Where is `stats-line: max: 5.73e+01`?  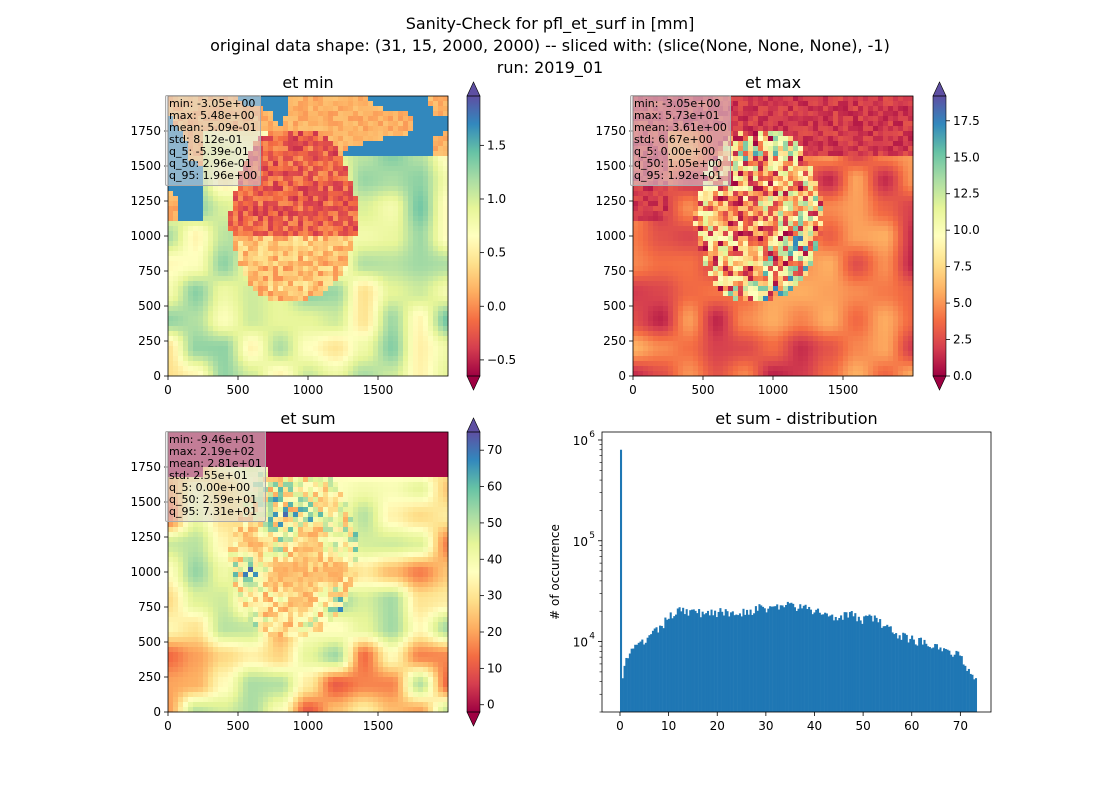
stats-line: max: 5.73e+01 is located at coordinates (677, 115).